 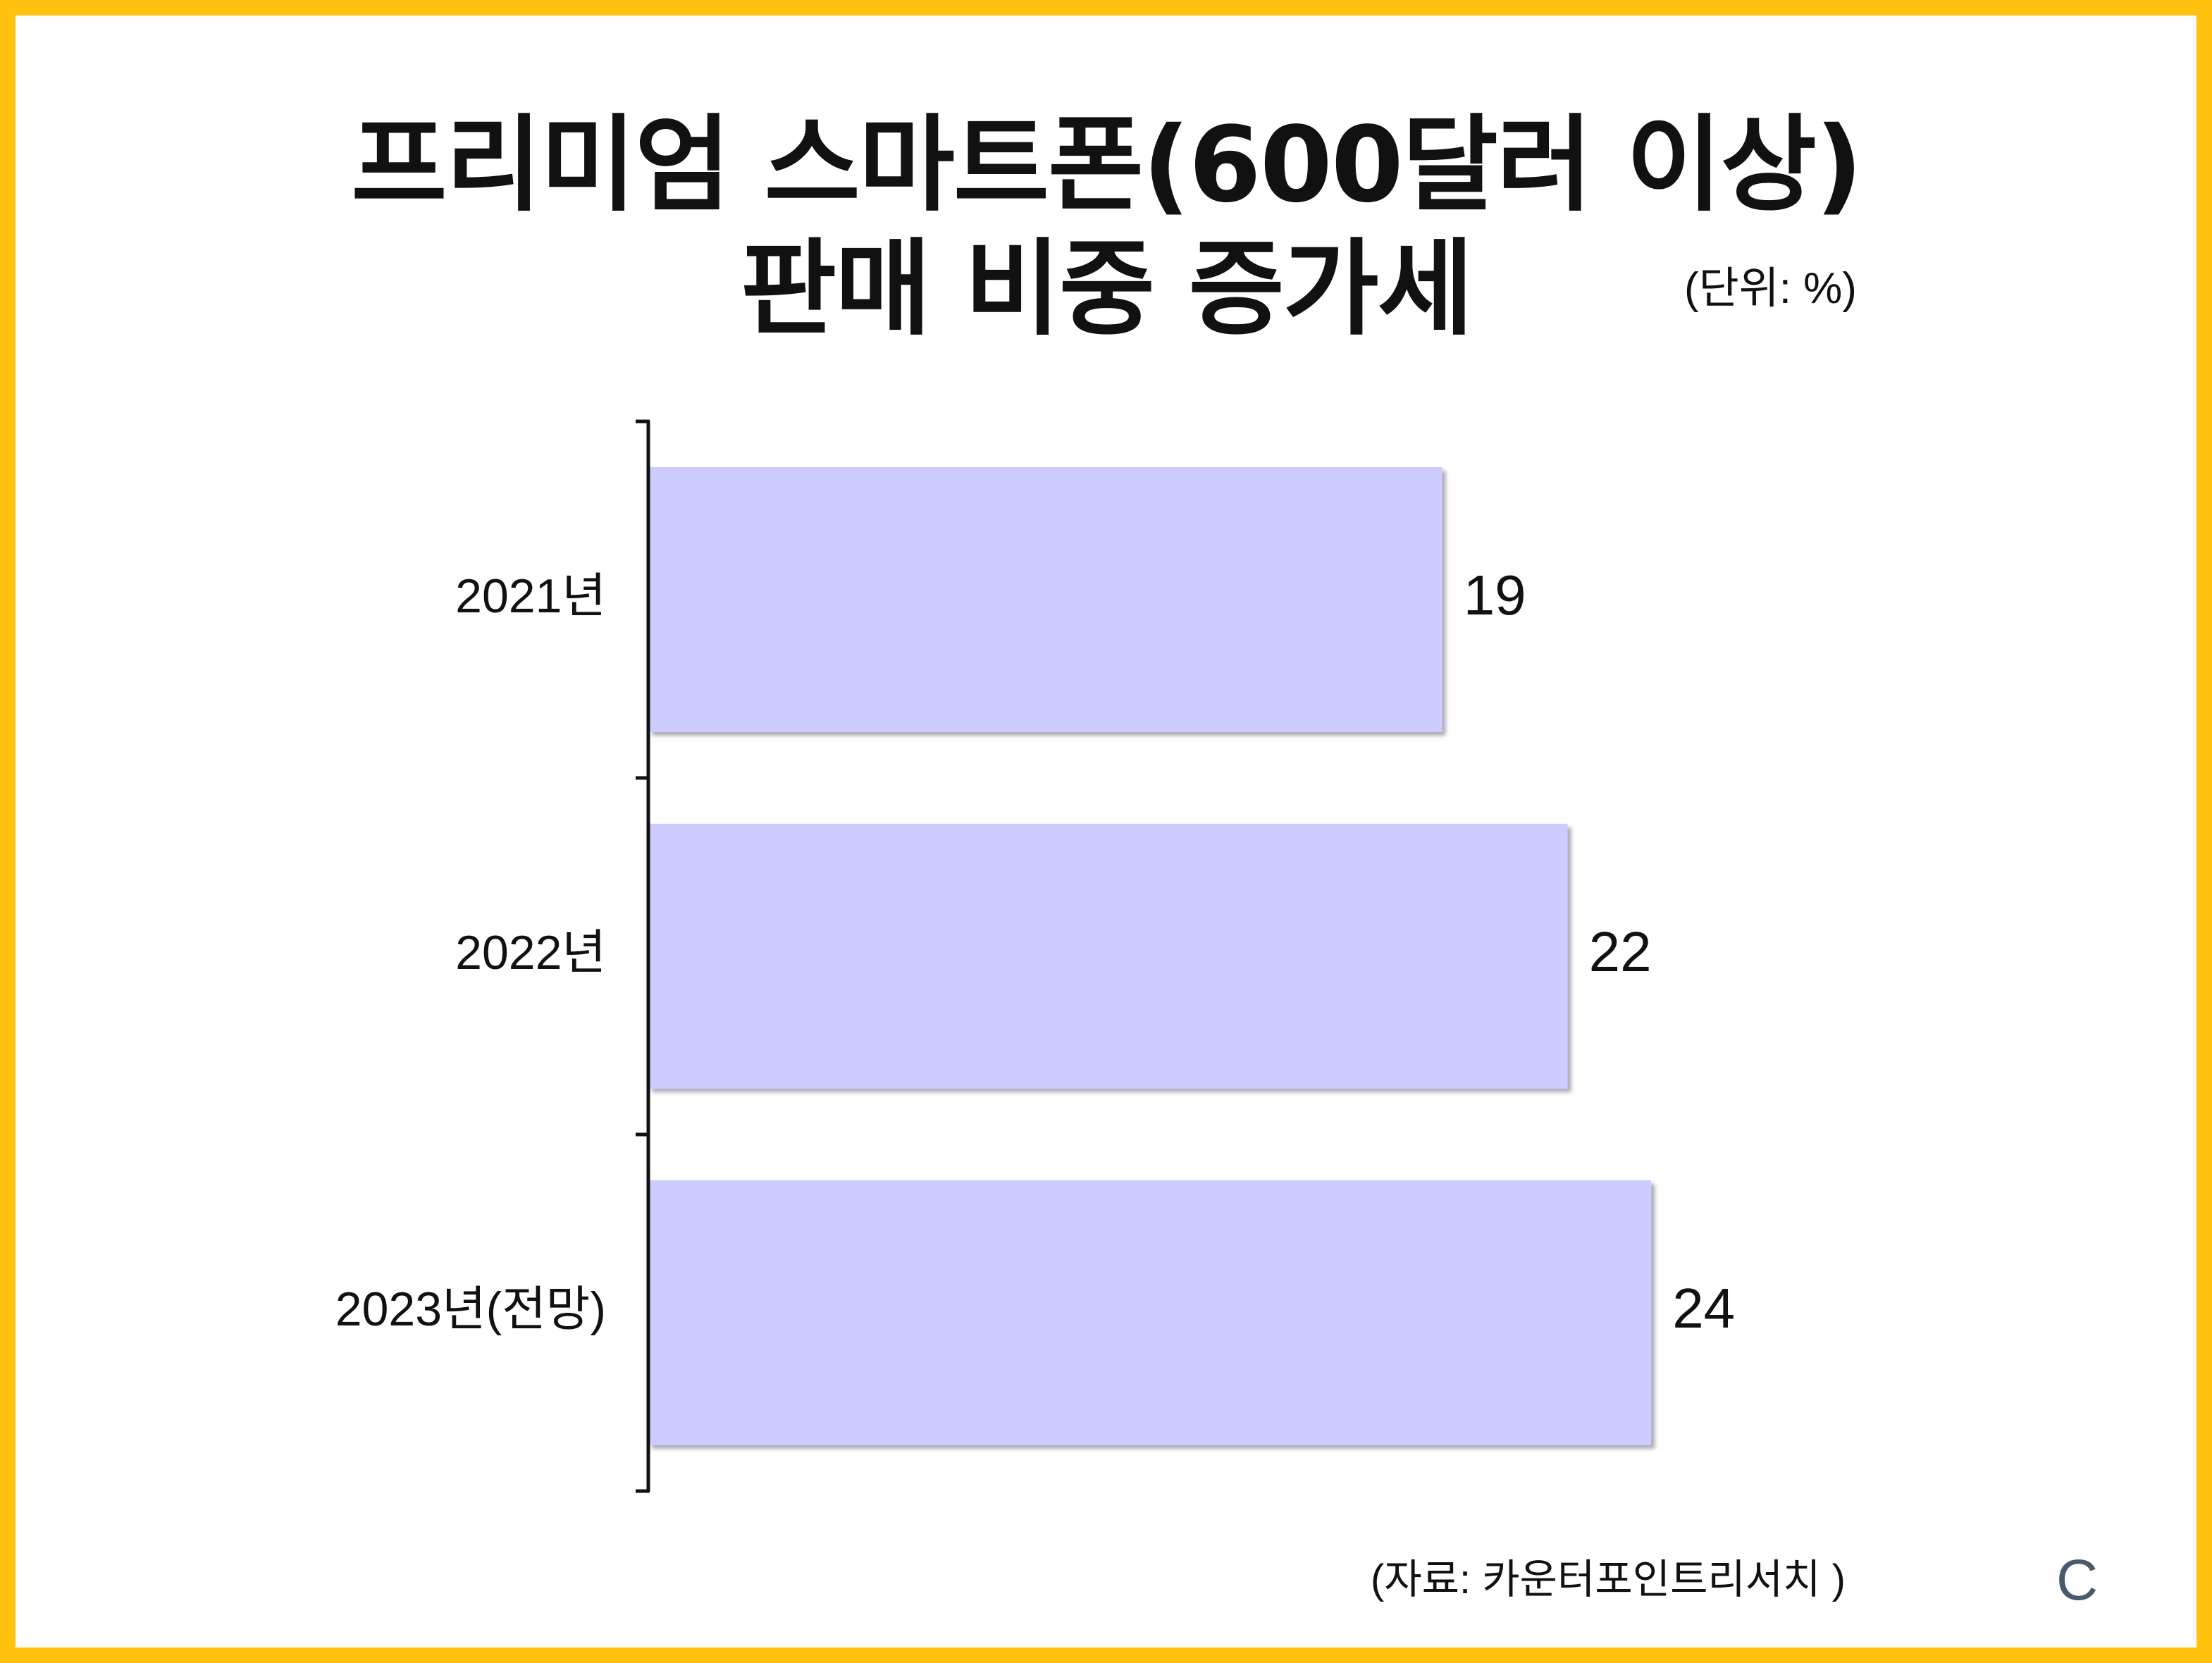 I want to click on chart-title-line-2: 판매 비중 증가세, so click(x=1106, y=289).